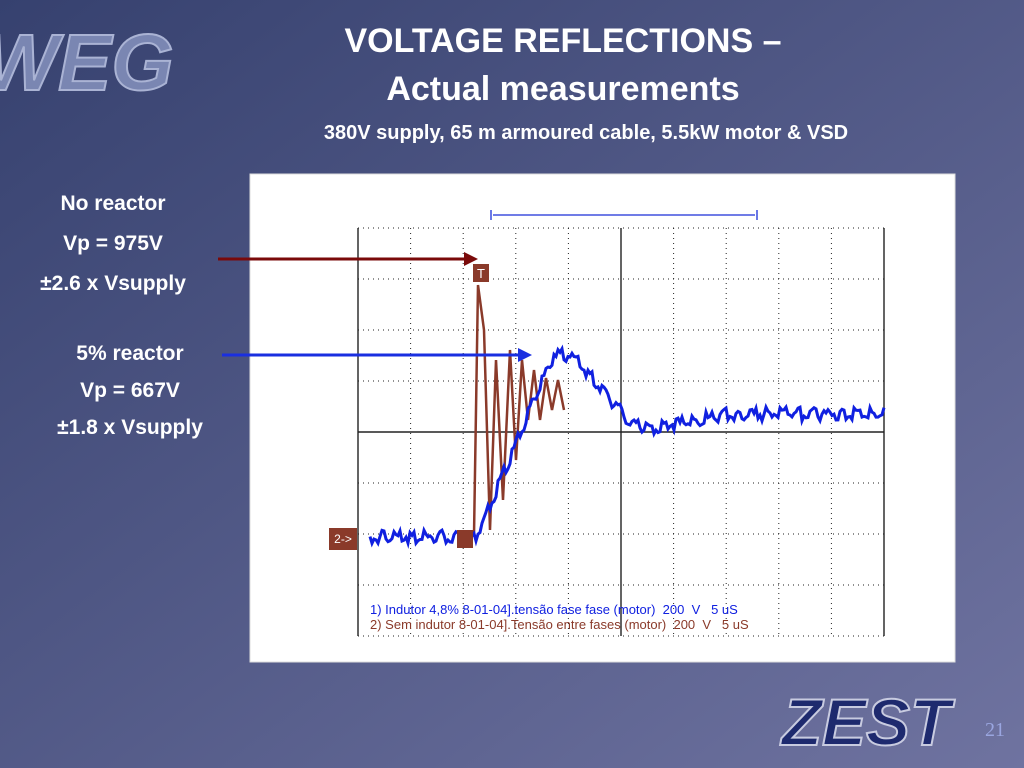  I want to click on annotation: ±1.8 x Vsupply, so click(130, 427).